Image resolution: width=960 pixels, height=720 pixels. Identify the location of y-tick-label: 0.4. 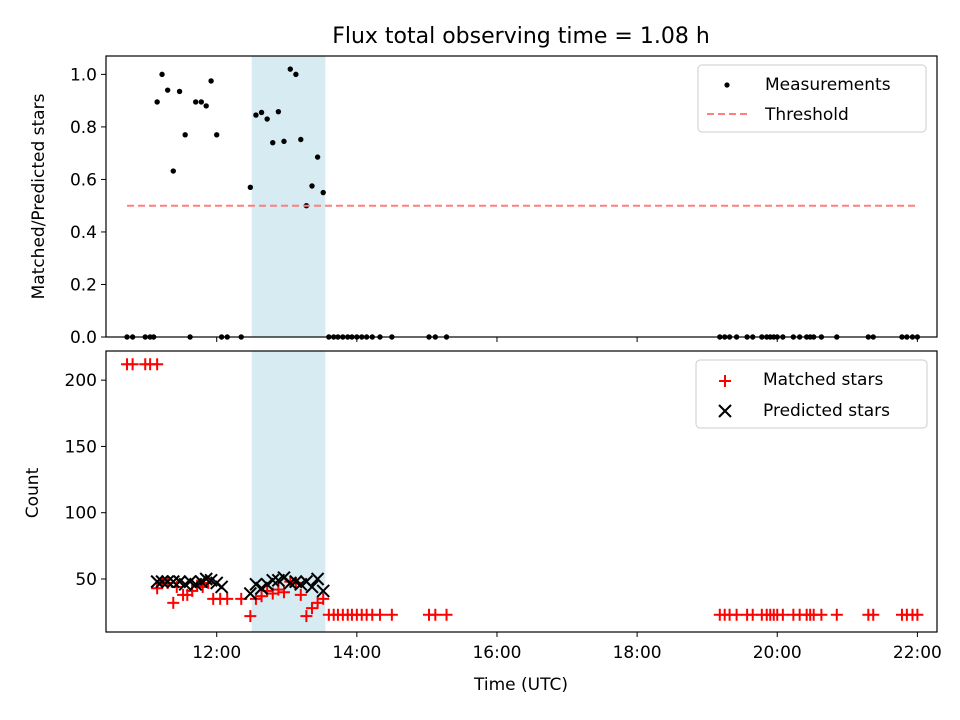
(83, 233).